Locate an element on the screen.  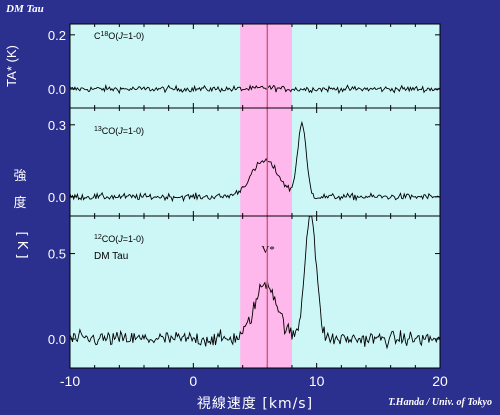
y-axis-label-char: 度 is located at coordinates (19, 203).